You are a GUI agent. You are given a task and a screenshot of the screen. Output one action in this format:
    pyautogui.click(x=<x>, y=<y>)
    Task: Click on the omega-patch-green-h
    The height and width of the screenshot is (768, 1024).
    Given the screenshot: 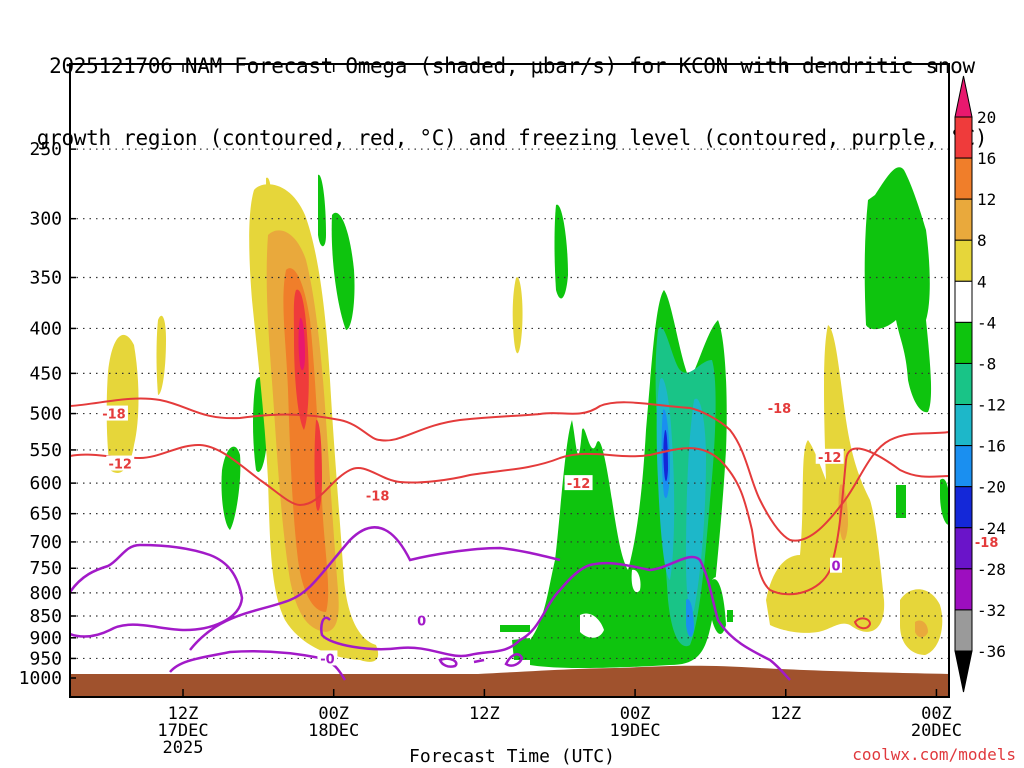 What is the action you would take?
    pyautogui.click(x=719, y=607)
    